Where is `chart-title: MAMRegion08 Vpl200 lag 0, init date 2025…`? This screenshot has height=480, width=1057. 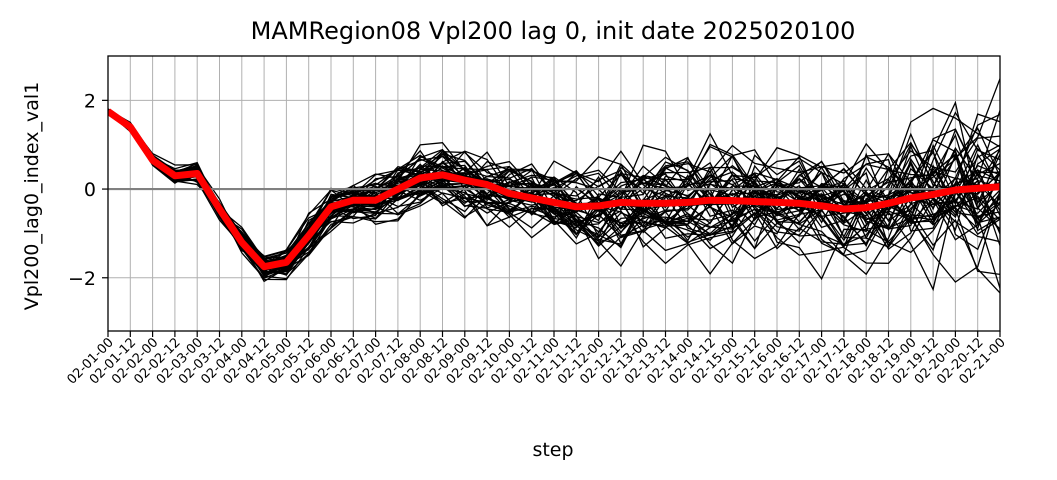
chart-title: MAMRegion08 Vpl200 lag 0, init date 2025… is located at coordinates (553, 31).